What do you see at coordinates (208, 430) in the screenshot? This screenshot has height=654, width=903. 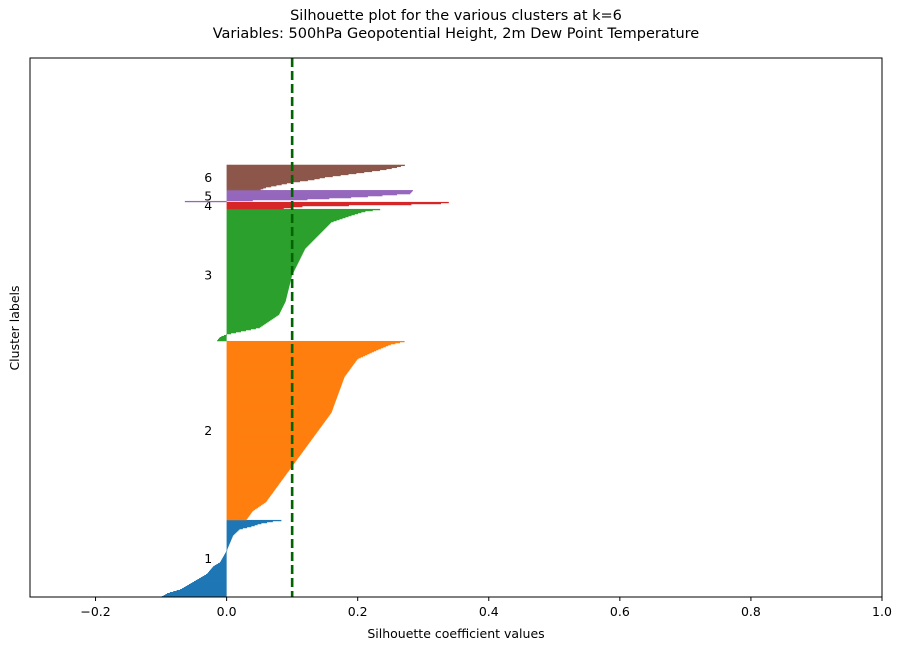 I see `cluster-label-2: 2` at bounding box center [208, 430].